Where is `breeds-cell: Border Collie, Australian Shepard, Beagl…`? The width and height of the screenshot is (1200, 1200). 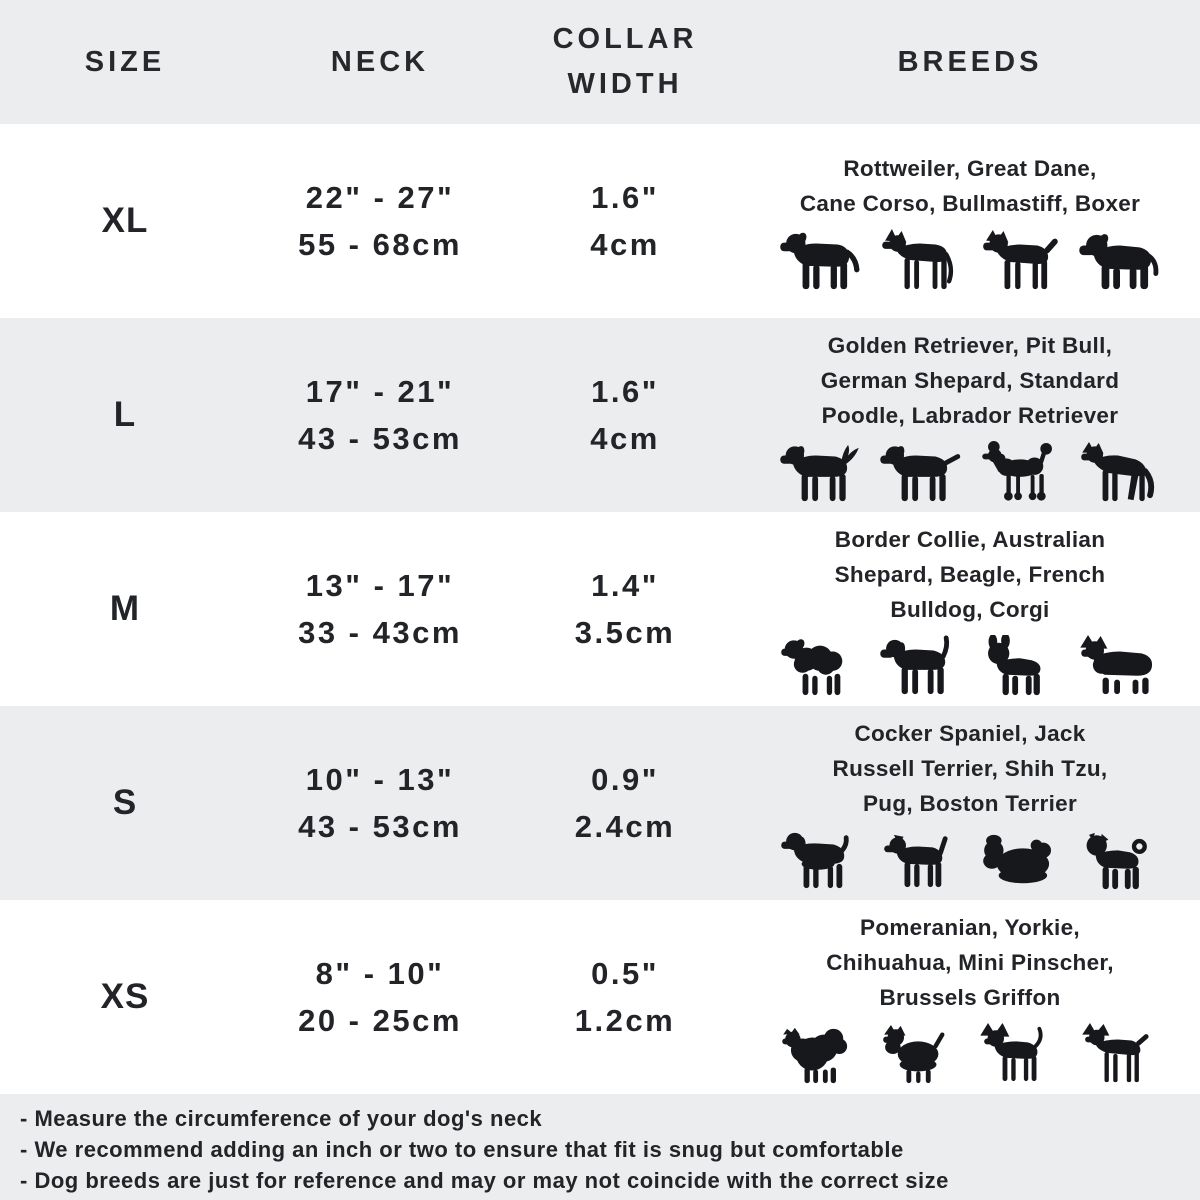 breeds-cell: Border Collie, Australian Shepard, Beagl… is located at coordinates (970, 609).